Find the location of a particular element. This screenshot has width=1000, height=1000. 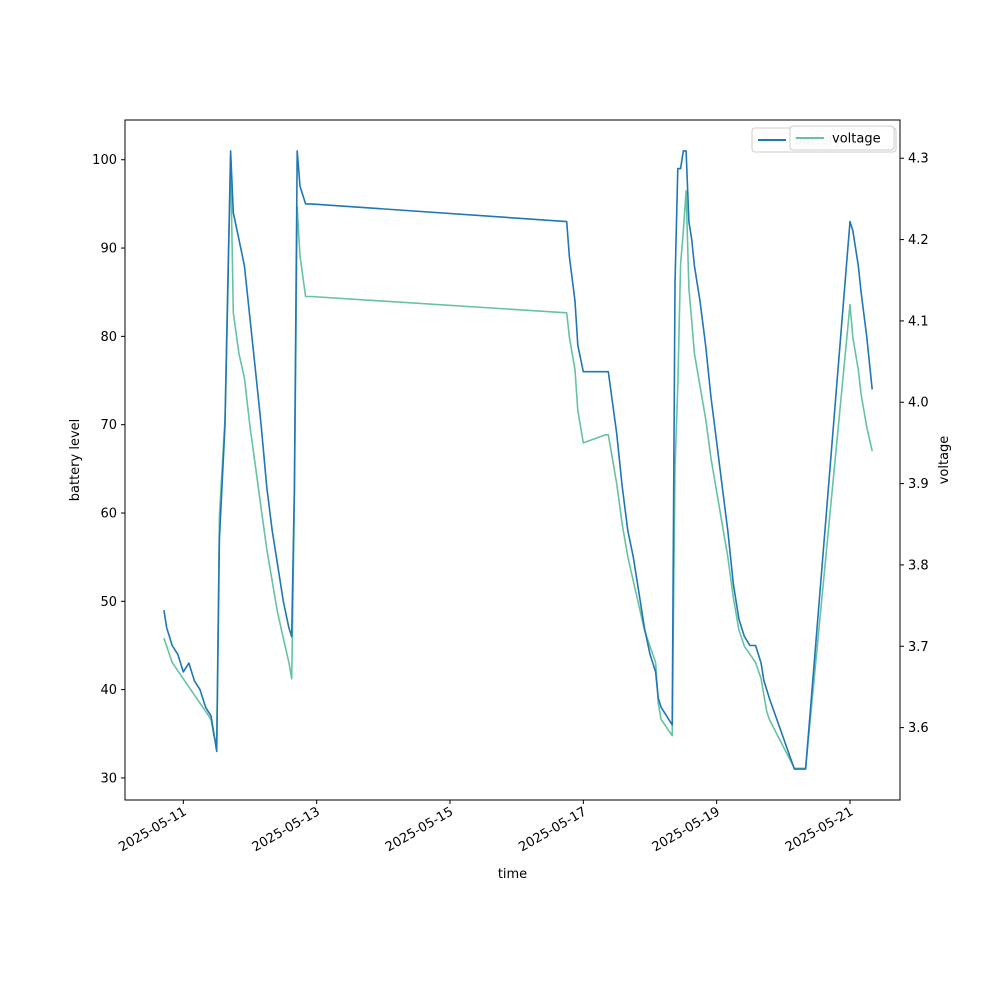

left-y-axis-label: battery level is located at coordinates (75, 460).